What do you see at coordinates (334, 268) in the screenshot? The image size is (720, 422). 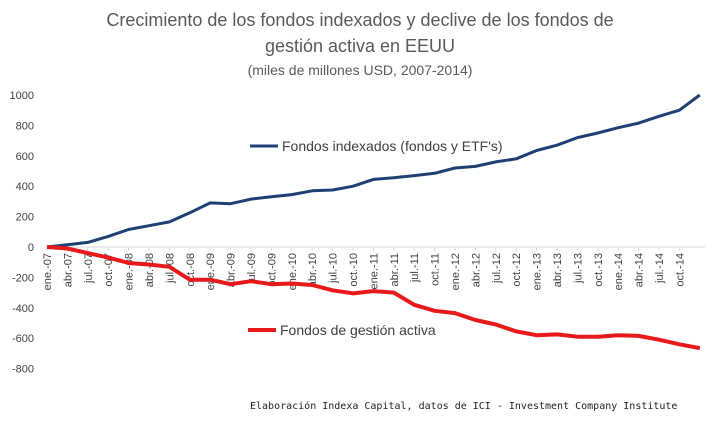 I see `x-tick-label: jul.-10` at bounding box center [334, 268].